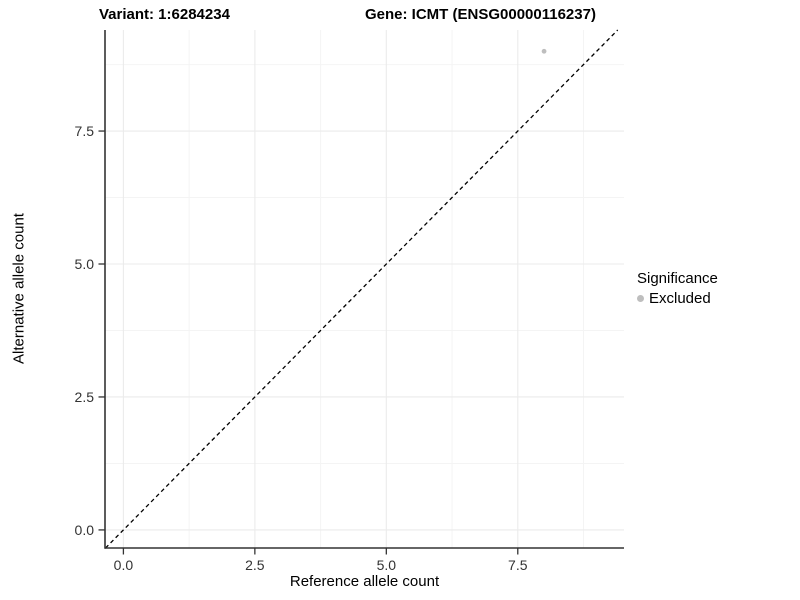  What do you see at coordinates (677, 288) in the screenshot?
I see `legend: Significance Excluded` at bounding box center [677, 288].